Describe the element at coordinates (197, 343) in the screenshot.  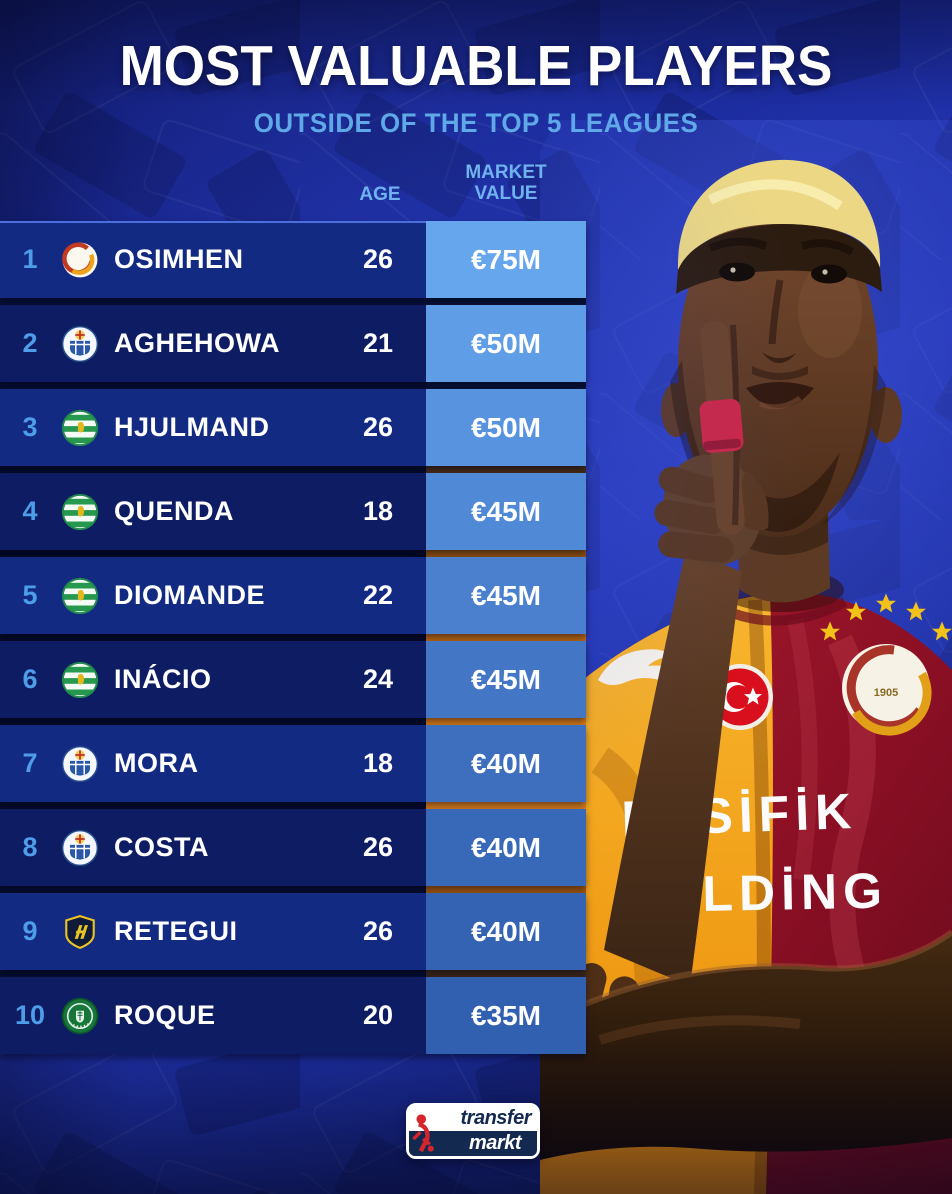
I see `player-name: AGHEHOWA` at that location.